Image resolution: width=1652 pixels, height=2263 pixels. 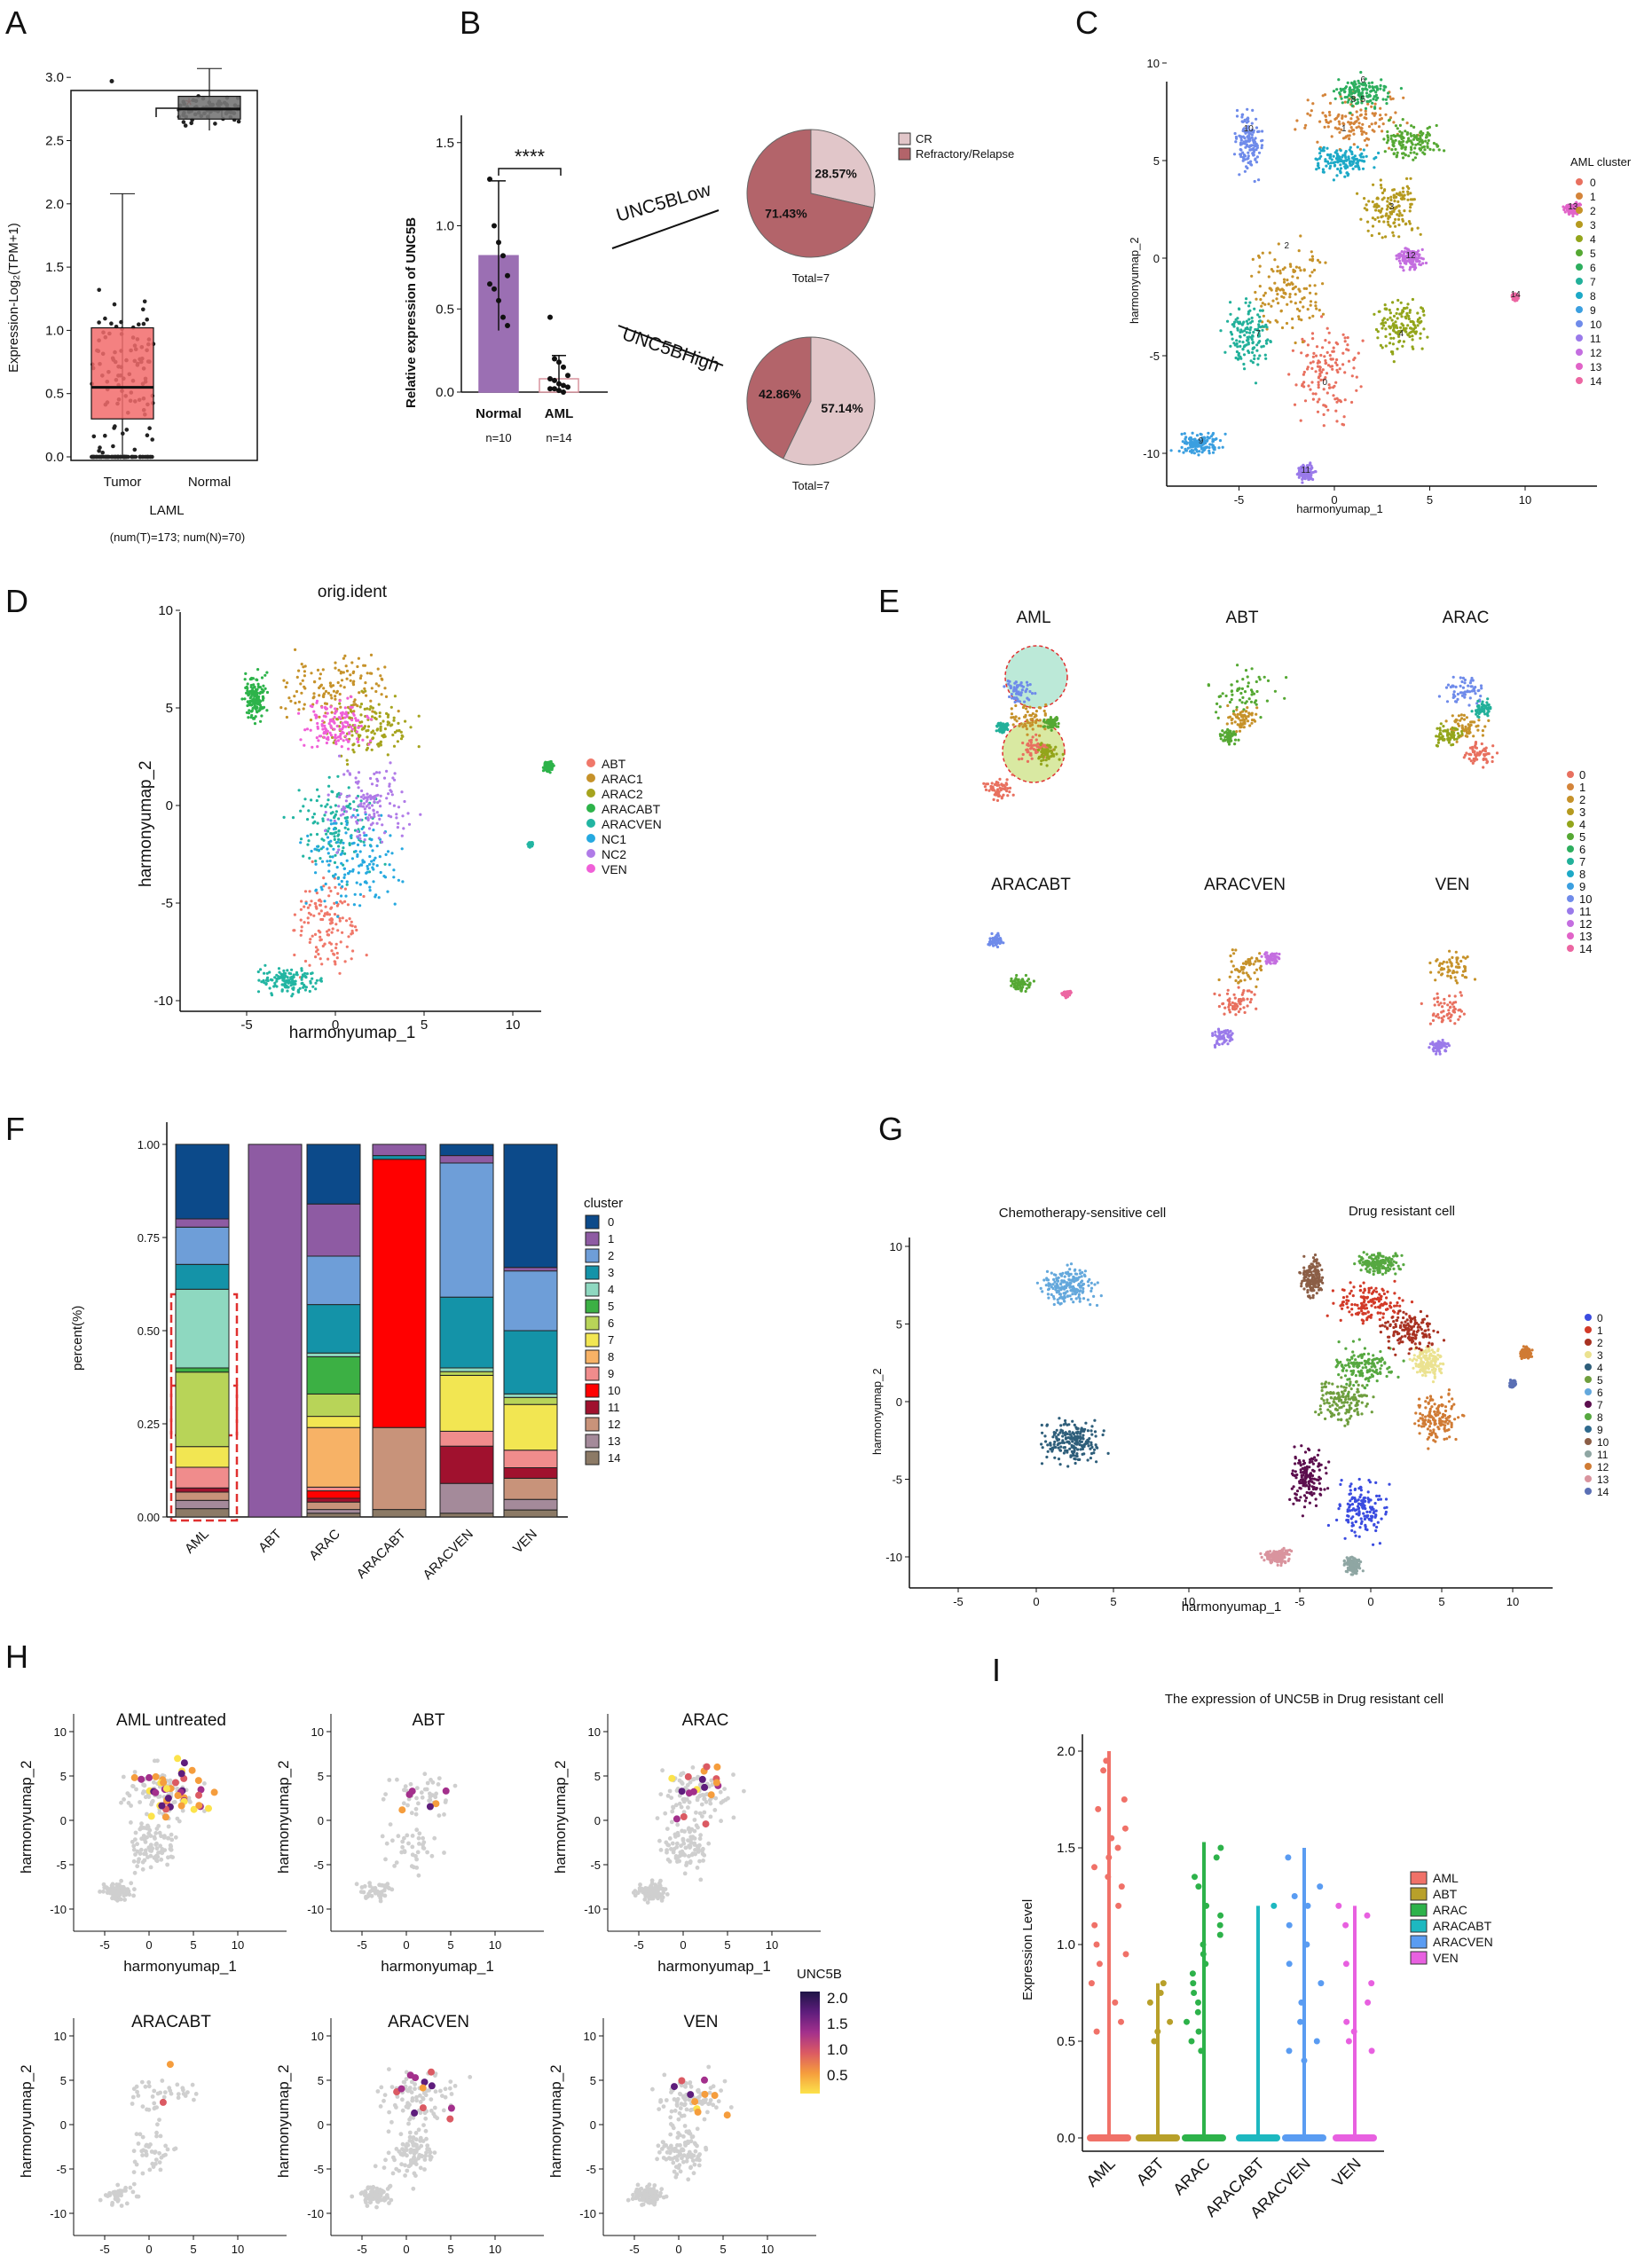 I want to click on panel-e-umap-1-point, so click(x=1255, y=721).